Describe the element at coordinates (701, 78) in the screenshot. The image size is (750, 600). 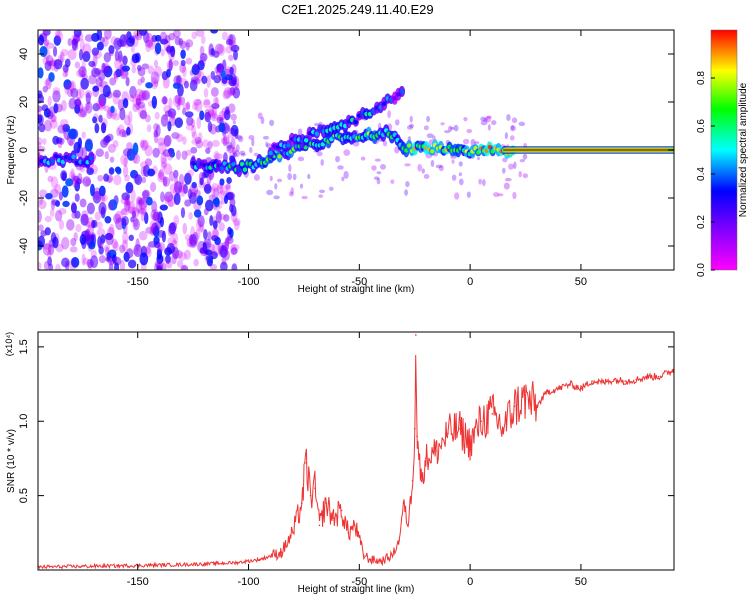
I see `colorbar-tick-label: 0.8` at that location.